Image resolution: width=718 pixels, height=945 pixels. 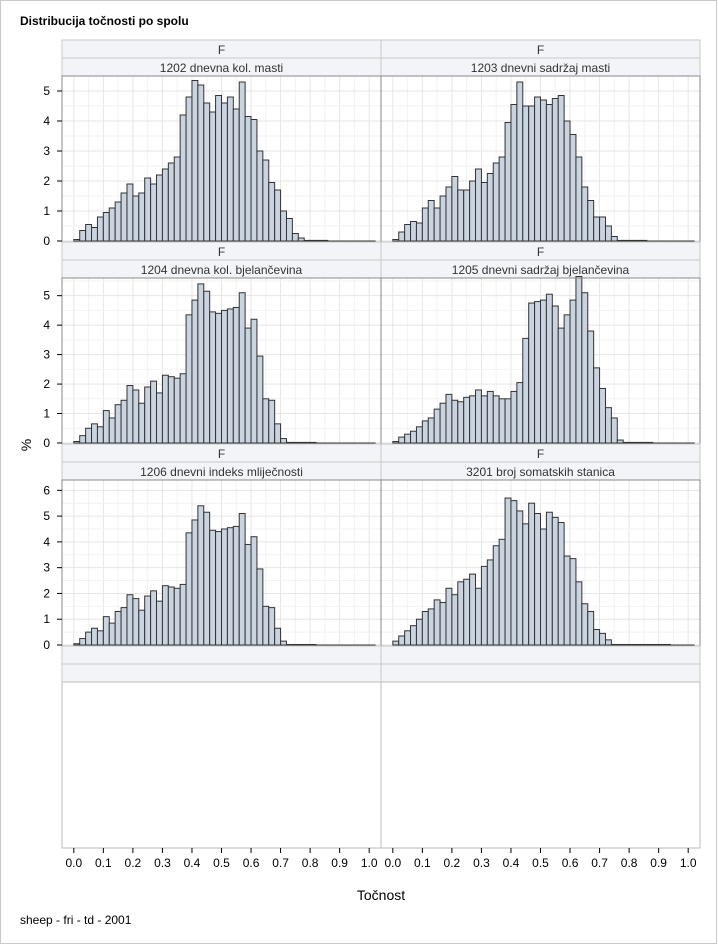 What do you see at coordinates (392, 863) in the screenshot?
I see `x-tick-label: 0.0` at bounding box center [392, 863].